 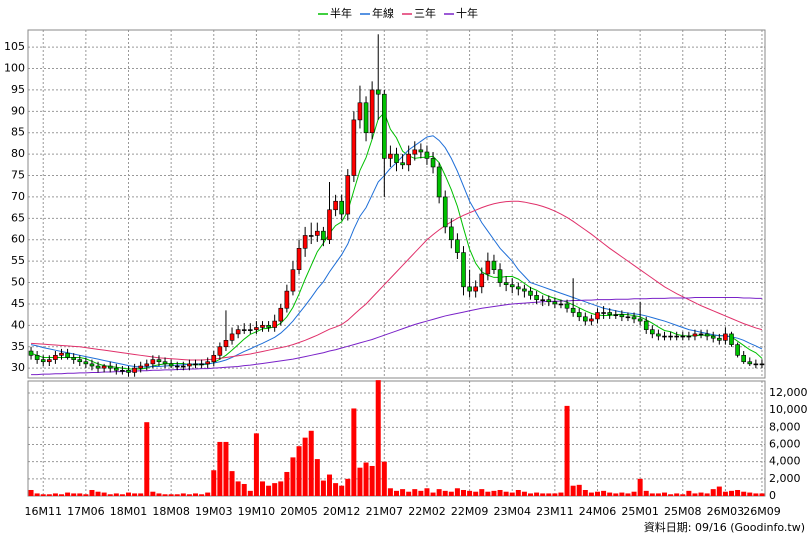 I want to click on x-tick-label: 23M04, so click(x=512, y=511).